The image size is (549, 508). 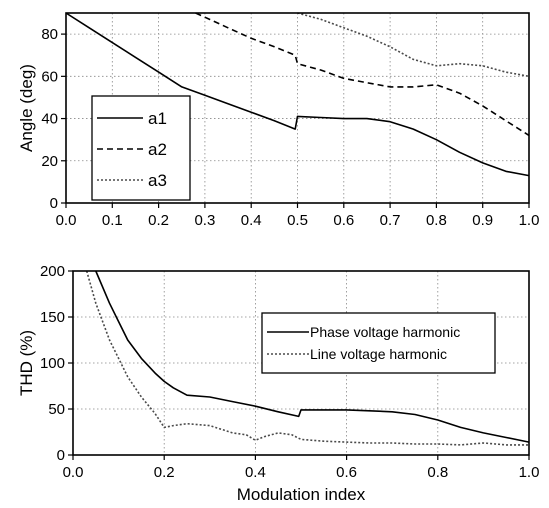 I want to click on legend-label-2: Line voltage harmonic, so click(x=378, y=354).